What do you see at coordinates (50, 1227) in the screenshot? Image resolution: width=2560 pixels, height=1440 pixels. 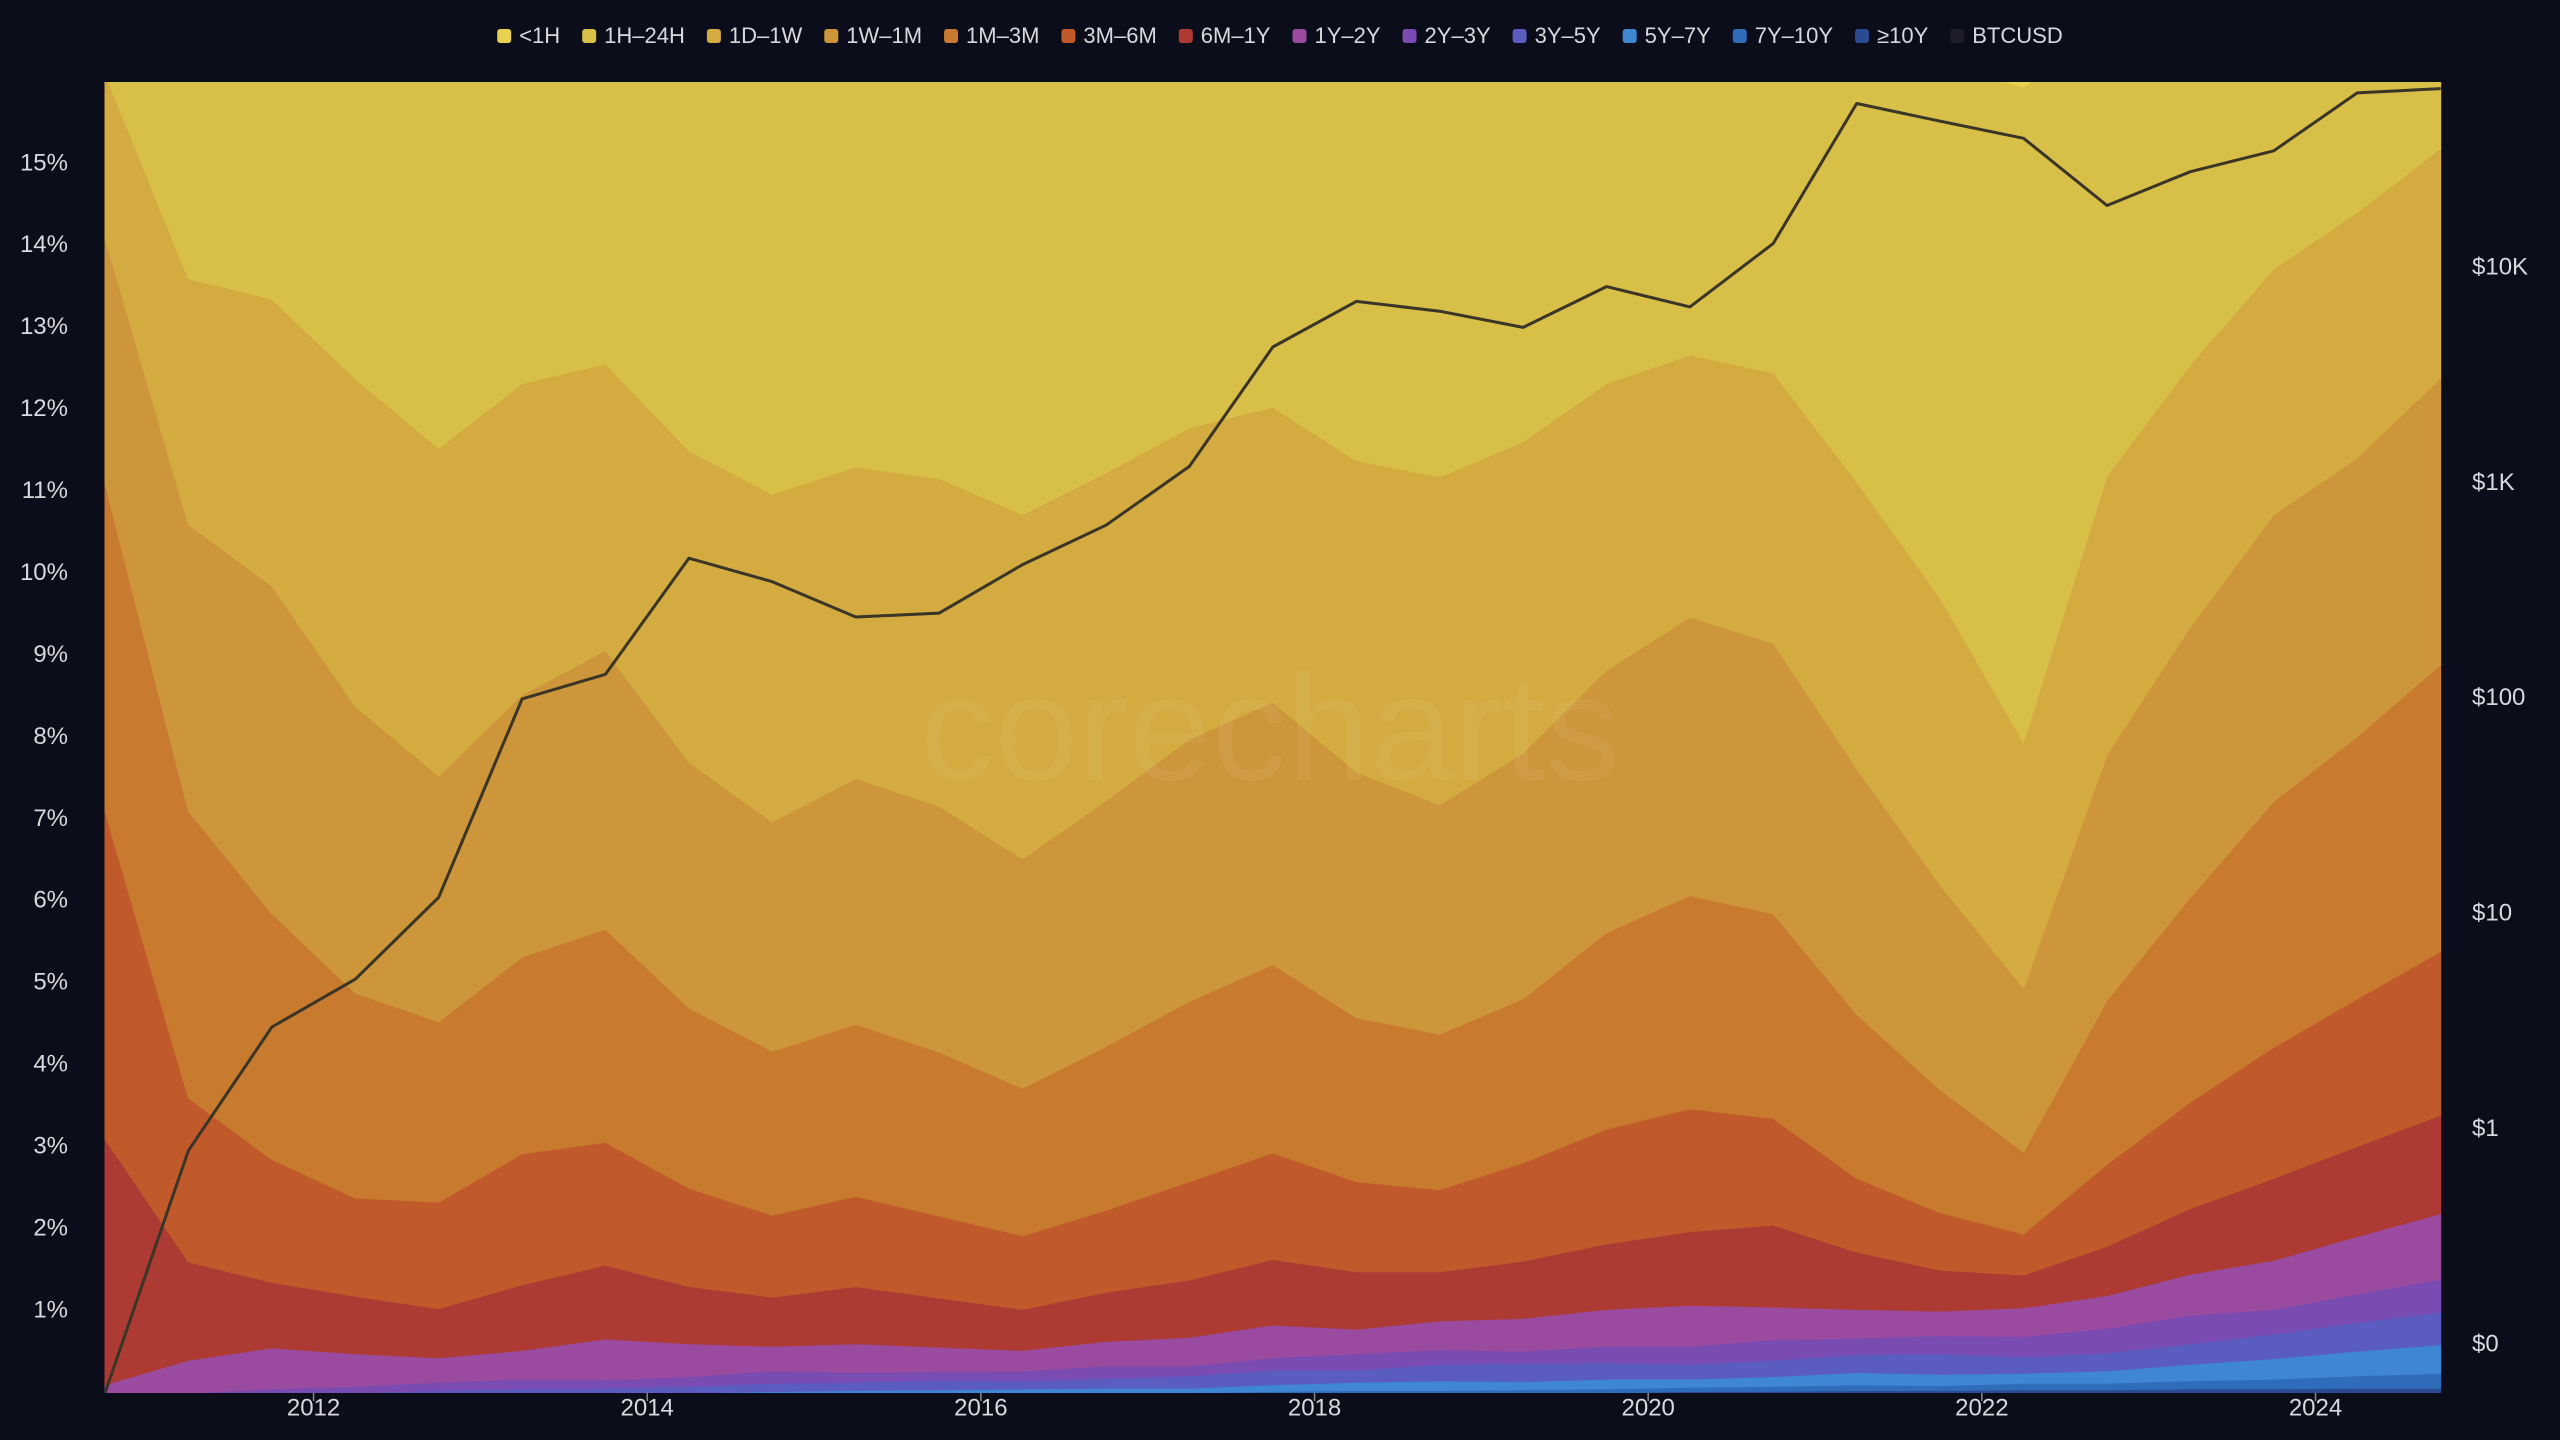 I see `y-tick-label: 2%` at bounding box center [50, 1227].